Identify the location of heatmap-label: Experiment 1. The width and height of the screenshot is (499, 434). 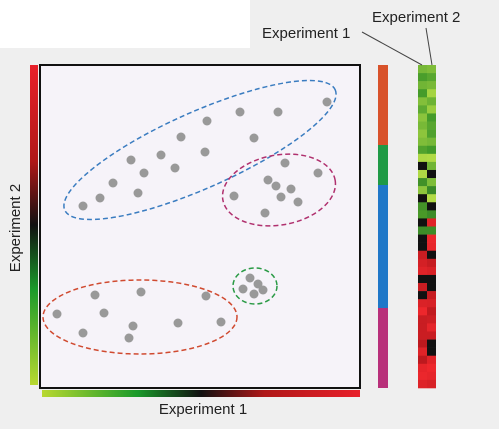
(306, 33).